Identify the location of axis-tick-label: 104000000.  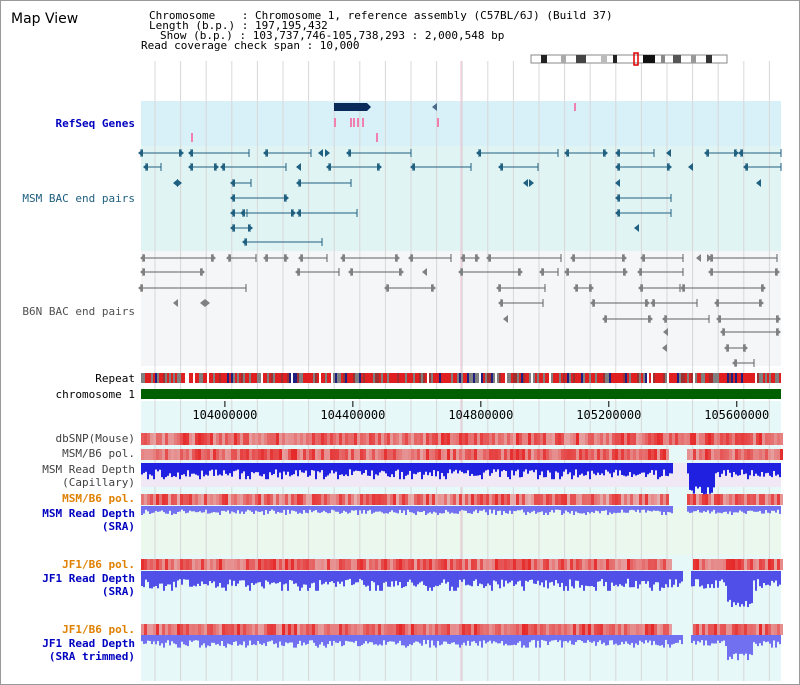
(224, 415).